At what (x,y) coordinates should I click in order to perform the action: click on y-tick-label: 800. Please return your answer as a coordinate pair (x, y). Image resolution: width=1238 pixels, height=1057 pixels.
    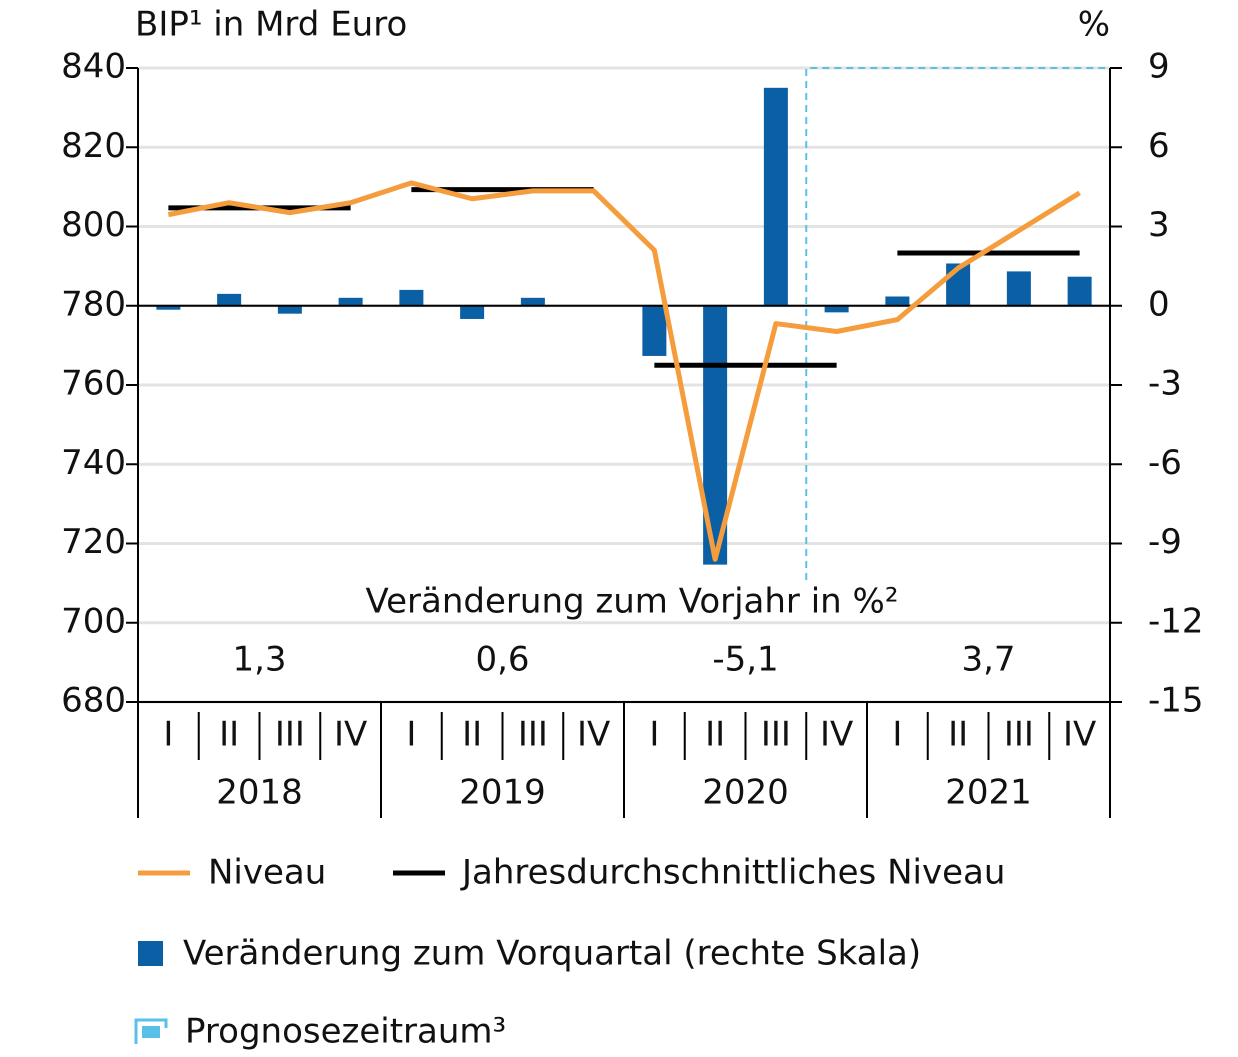
    Looking at the image, I should click on (93, 225).